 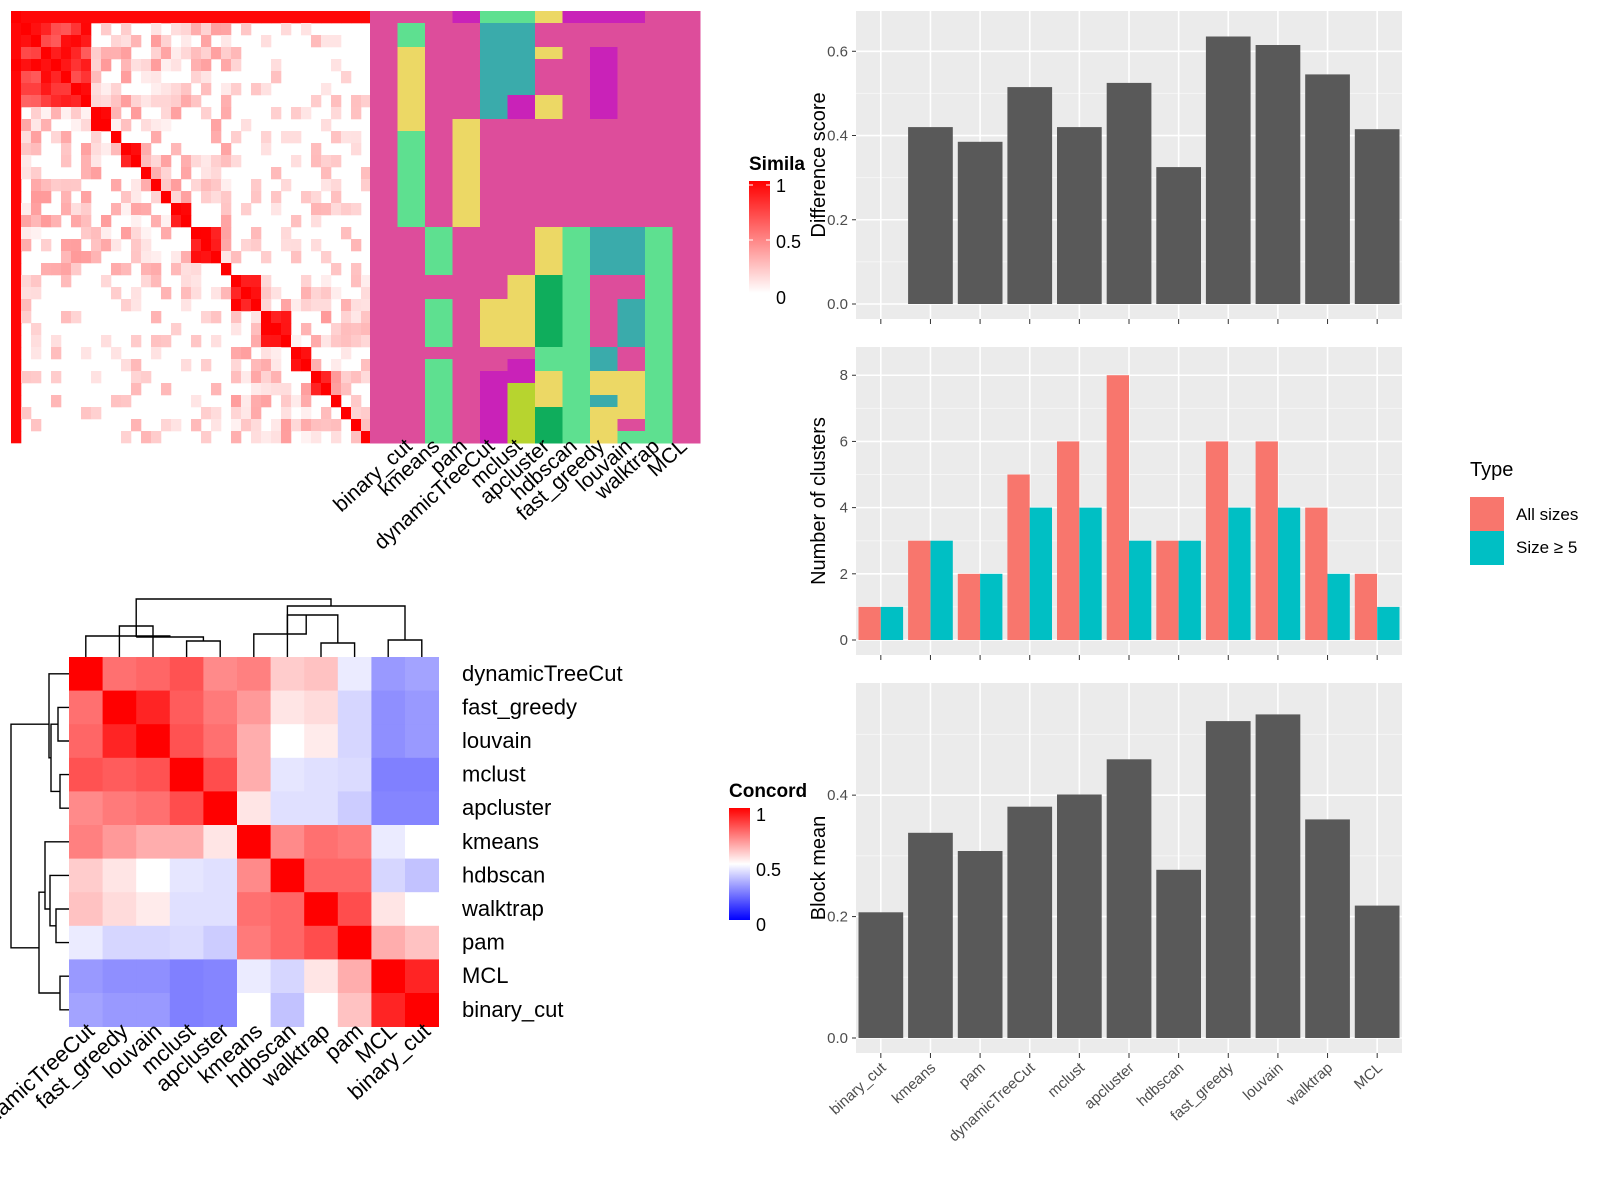 I want to click on dendrogram-branch, so click(x=203, y=648).